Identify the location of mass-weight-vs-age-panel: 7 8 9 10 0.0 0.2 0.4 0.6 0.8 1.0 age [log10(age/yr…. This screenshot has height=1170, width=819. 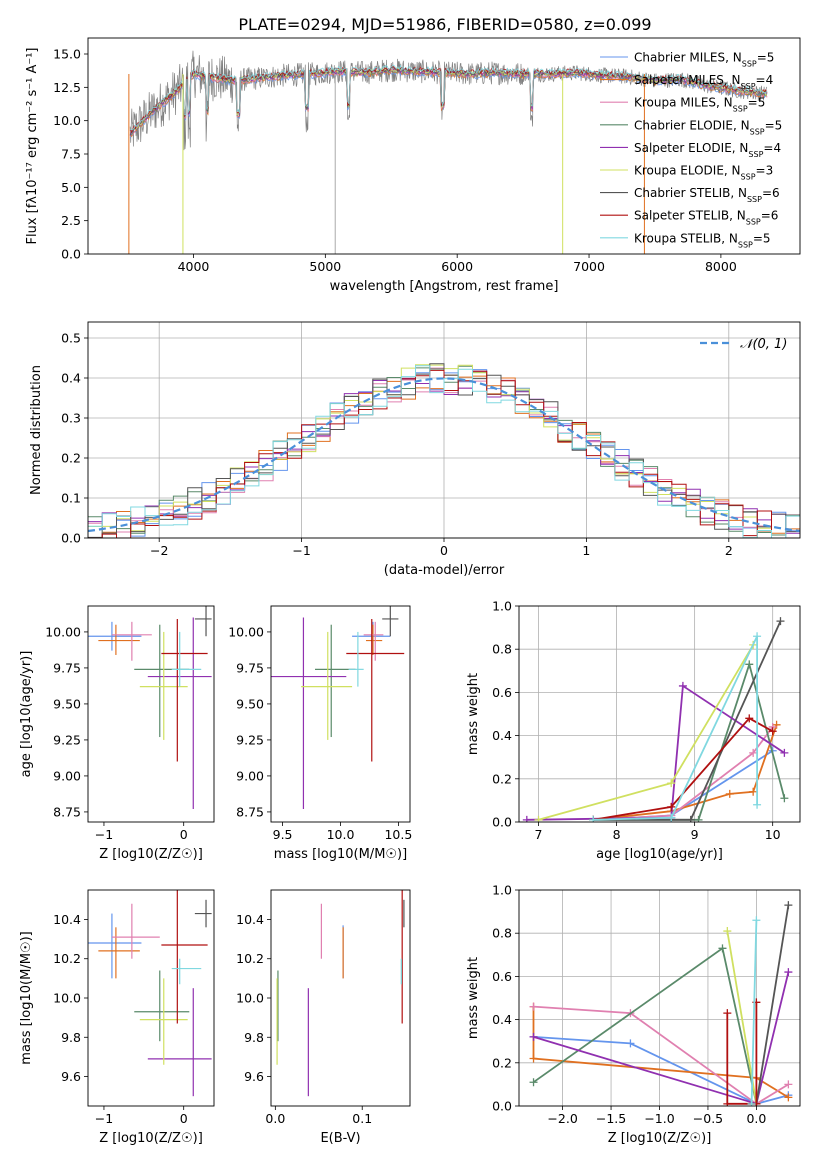
(633, 730).